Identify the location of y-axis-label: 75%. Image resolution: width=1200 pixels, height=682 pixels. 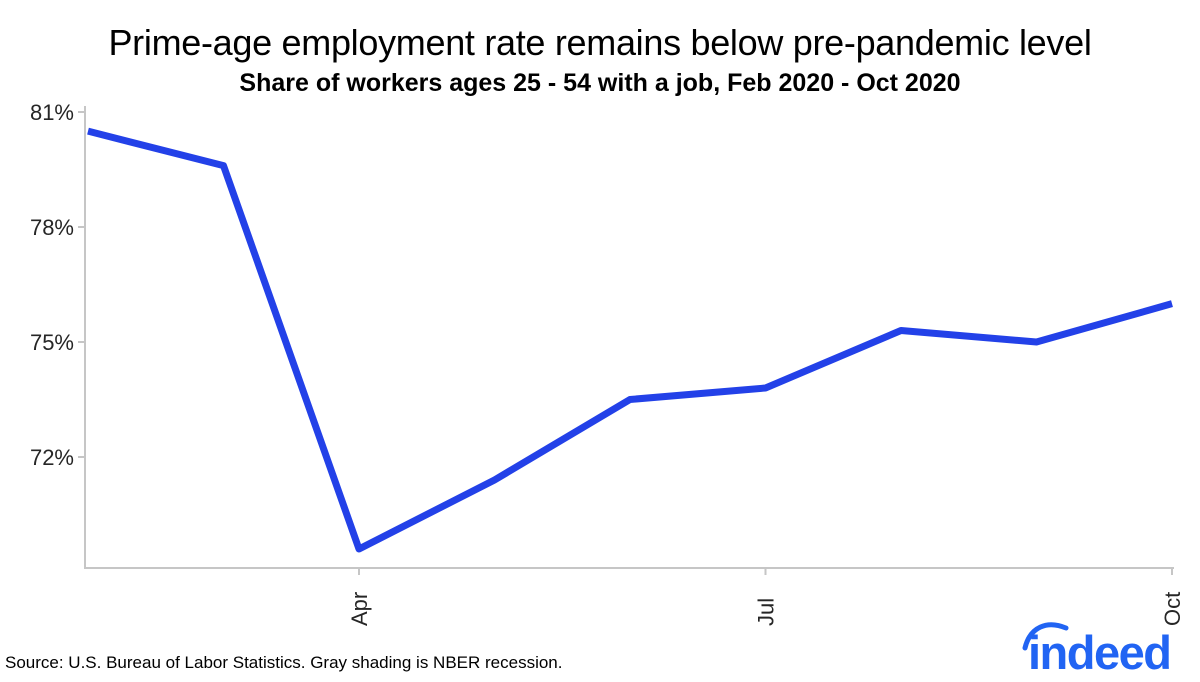
(52, 342).